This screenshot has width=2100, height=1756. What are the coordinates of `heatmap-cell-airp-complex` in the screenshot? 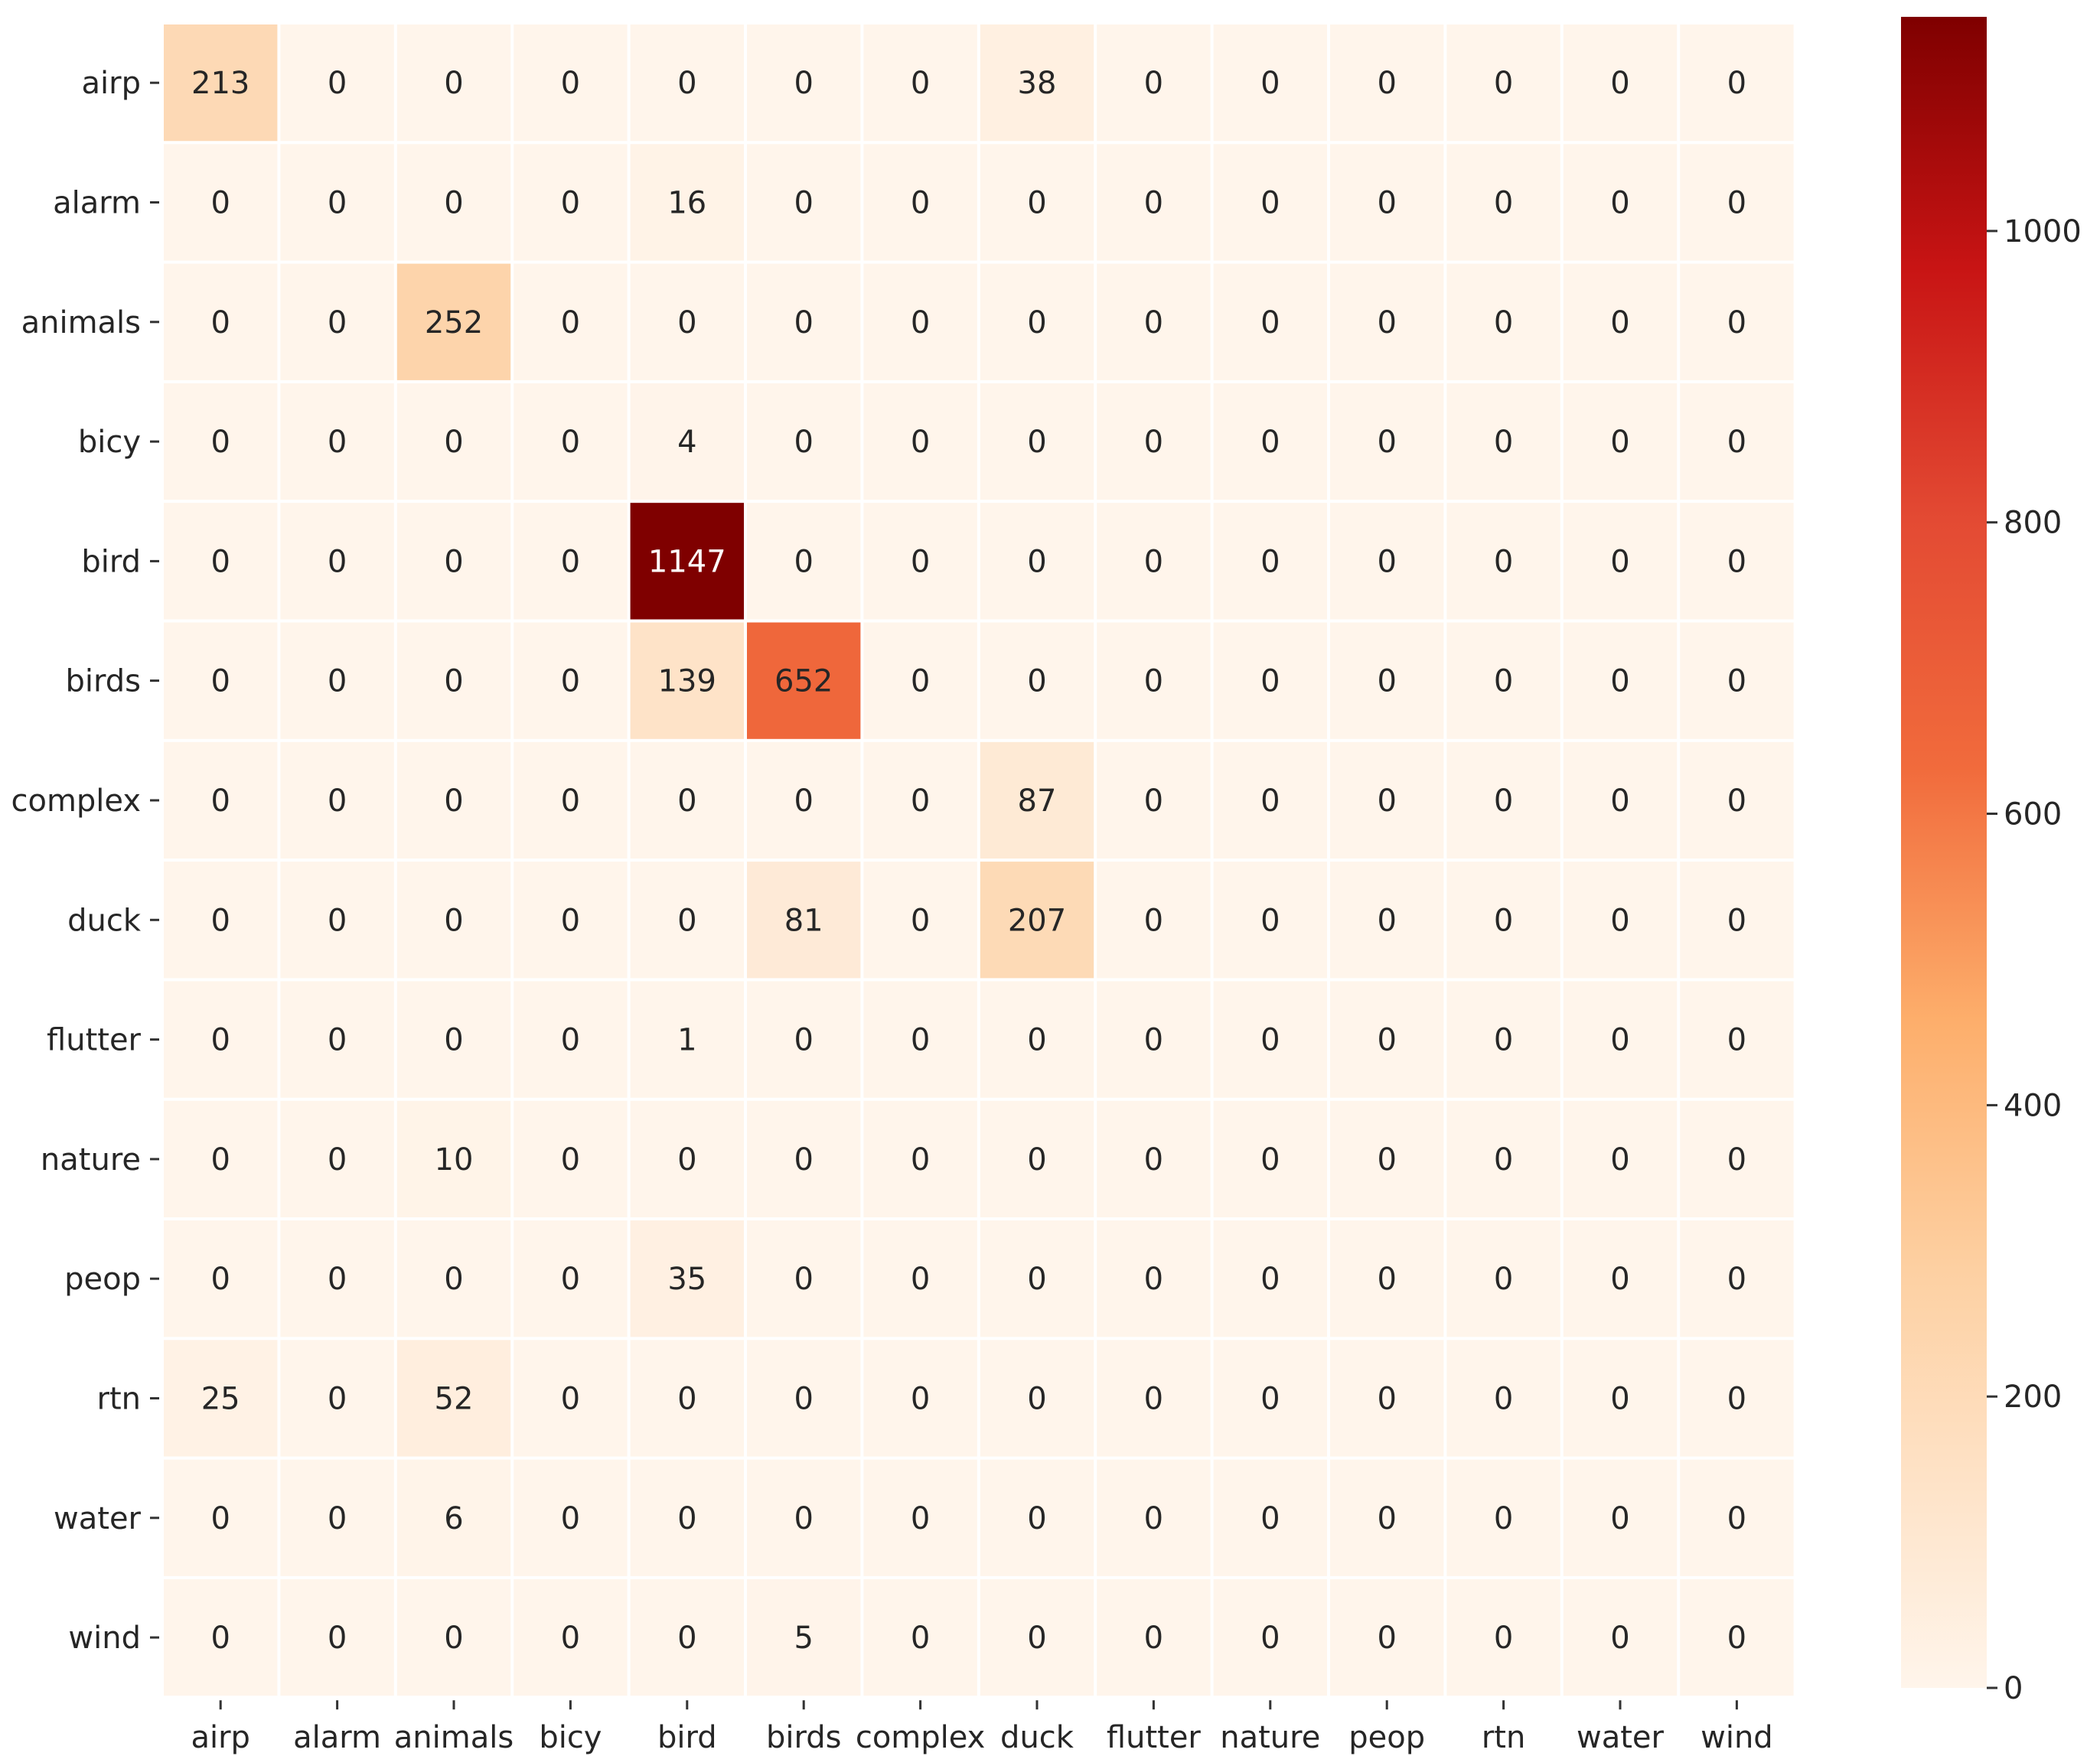 It's located at (920, 83).